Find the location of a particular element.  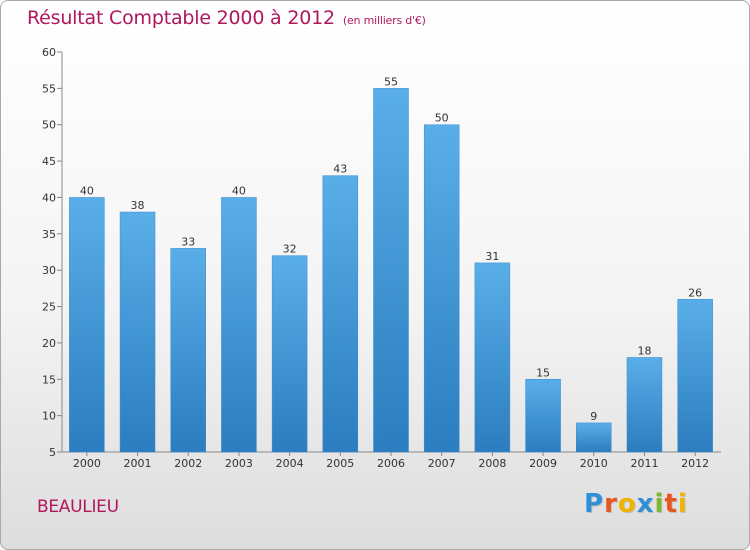

logo-letter: o is located at coordinates (627, 504).